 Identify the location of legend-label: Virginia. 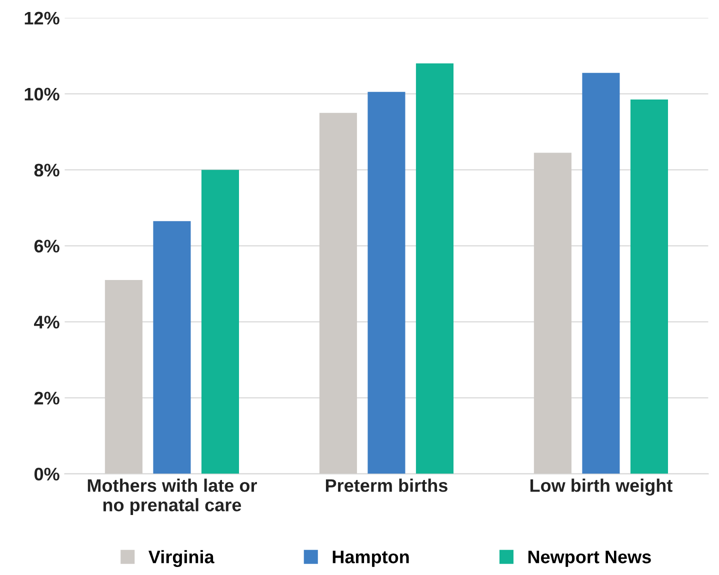
(181, 558).